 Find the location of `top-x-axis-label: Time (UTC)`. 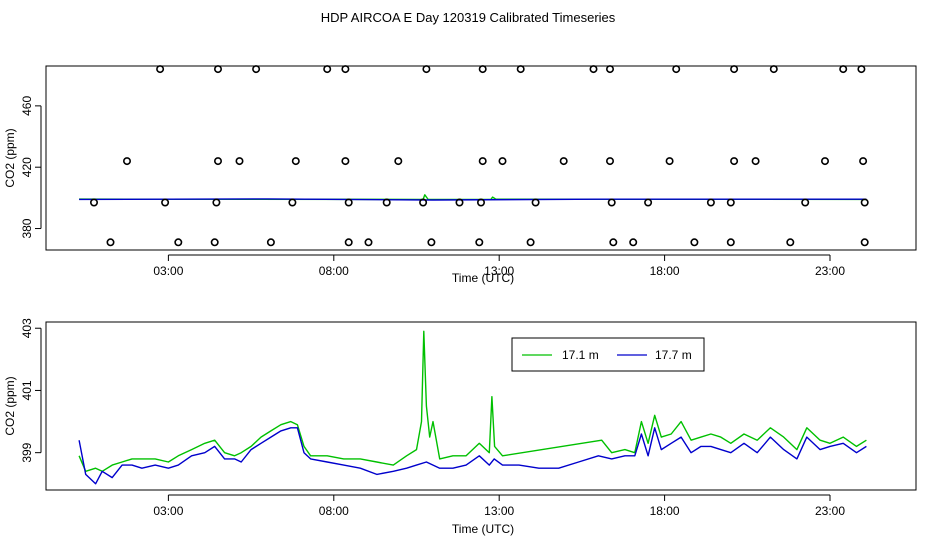

top-x-axis-label: Time (UTC) is located at coordinates (483, 278).